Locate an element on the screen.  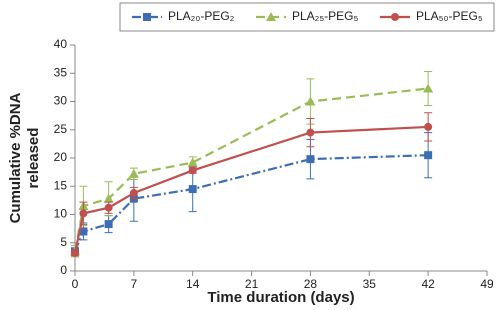
y-tick-label: 25 is located at coordinates (61, 129).